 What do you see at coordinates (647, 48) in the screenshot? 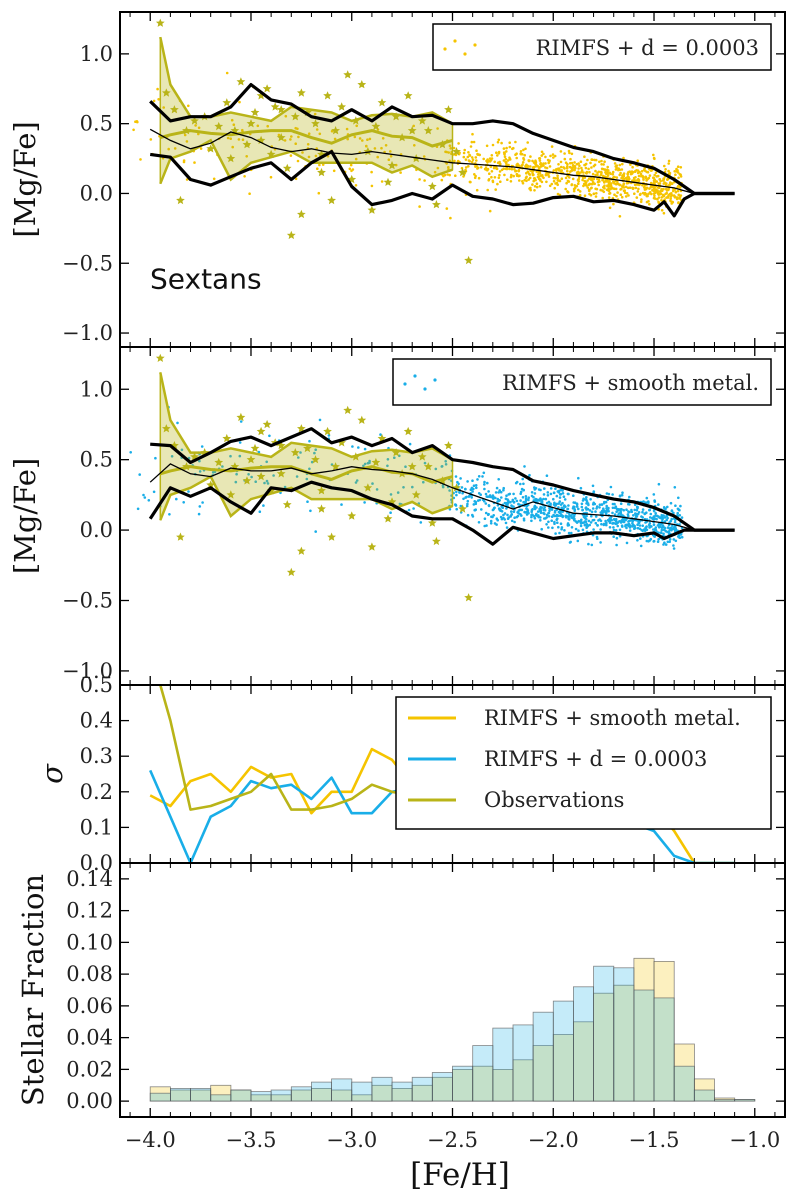
I see `legend-label: RIMFS + d = 0.0003` at bounding box center [647, 48].